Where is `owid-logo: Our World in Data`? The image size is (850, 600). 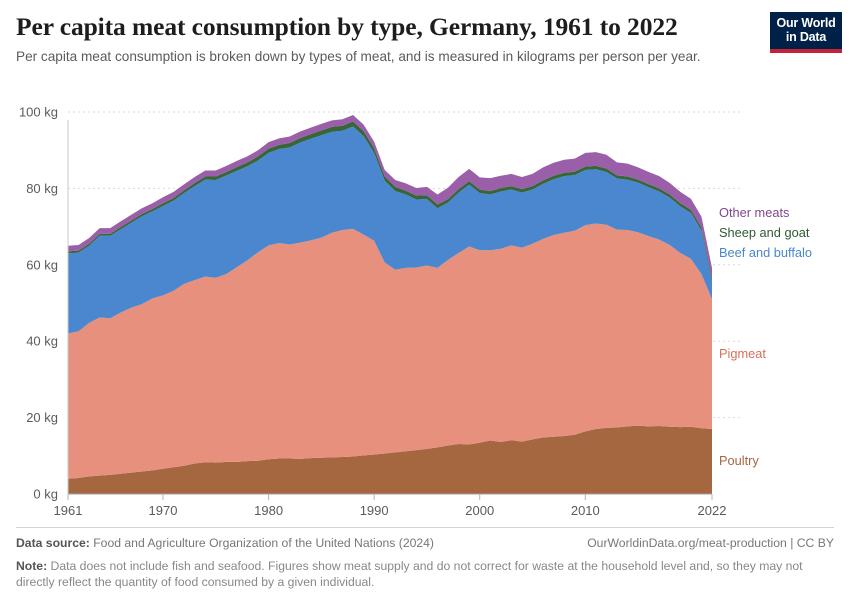
owid-logo: Our World in Data is located at coordinates (806, 32).